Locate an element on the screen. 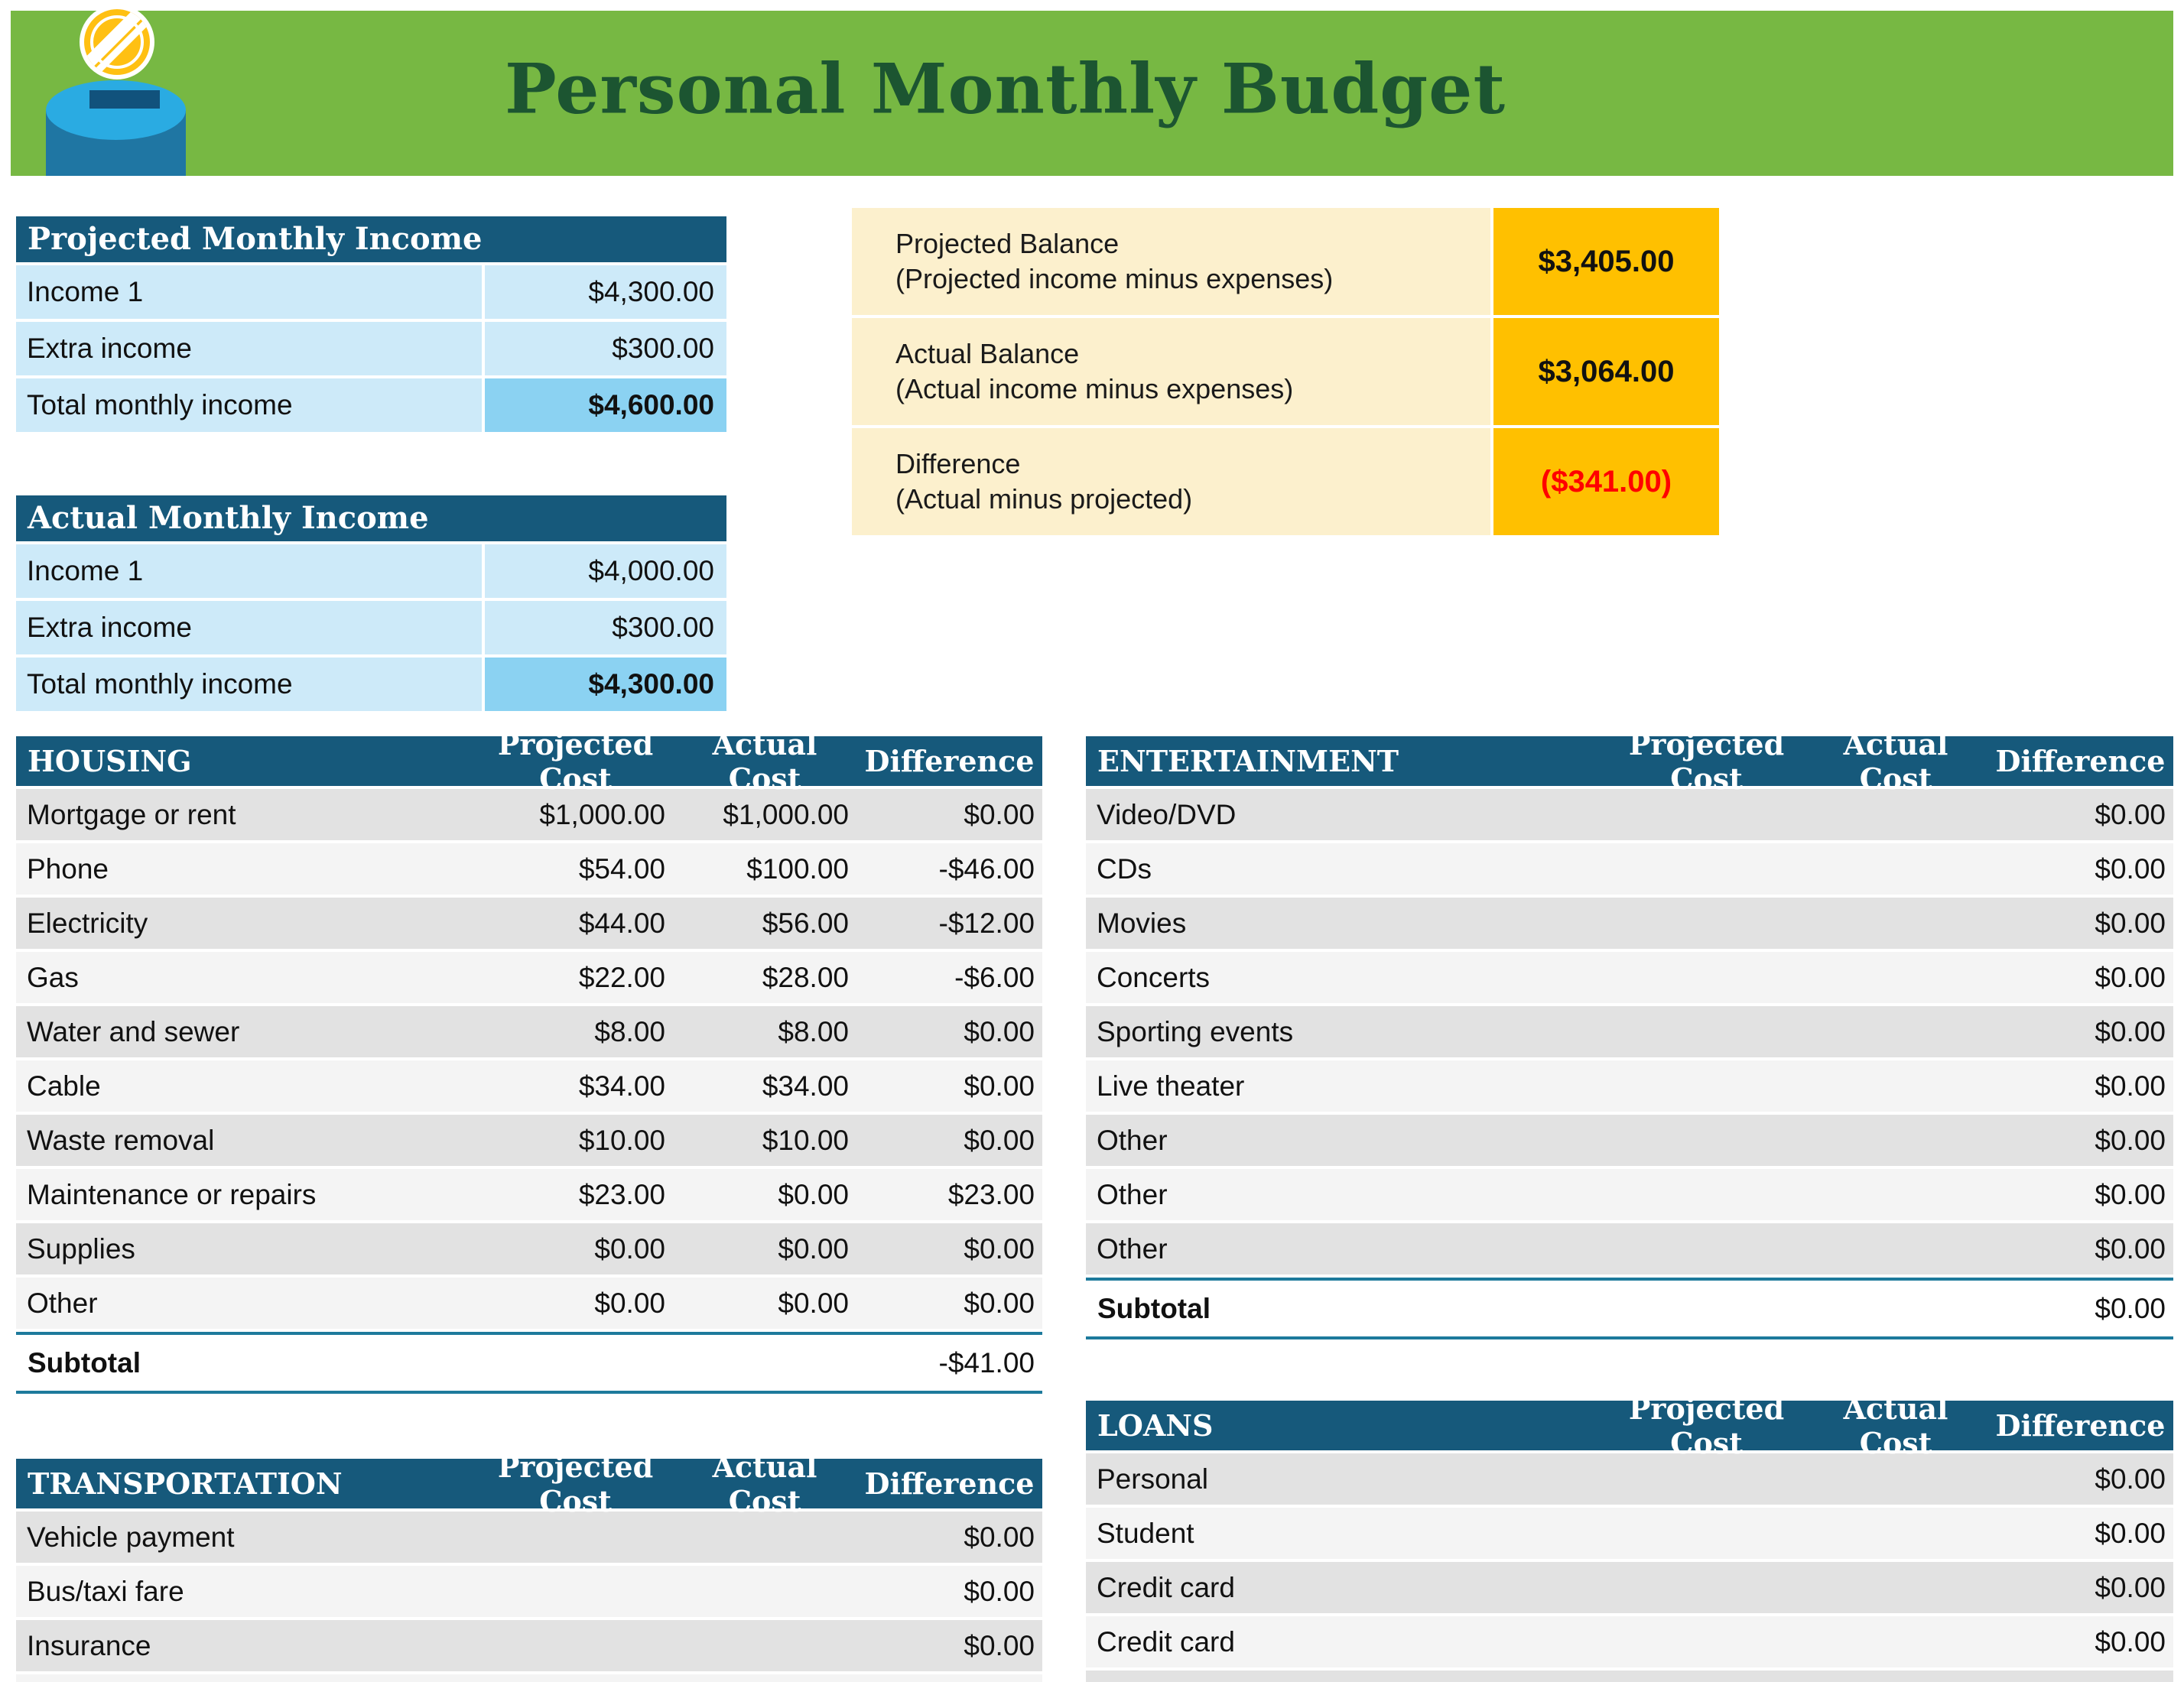 The width and height of the screenshot is (2184, 1682). actual-cost-cell: $56.00 is located at coordinates (805, 923).